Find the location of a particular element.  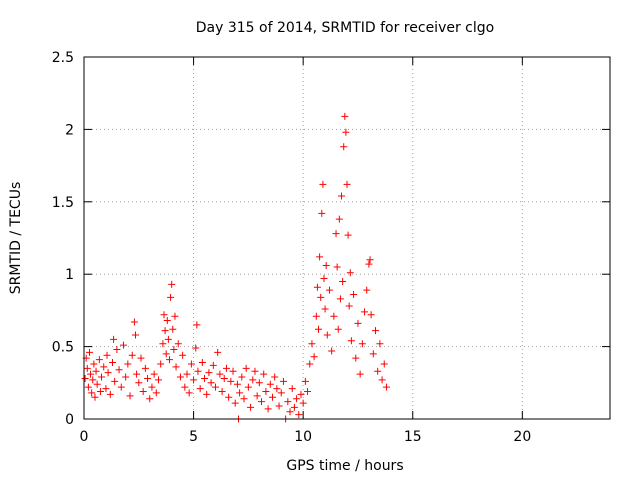

y-tick-label: 2 is located at coordinates (69, 130).